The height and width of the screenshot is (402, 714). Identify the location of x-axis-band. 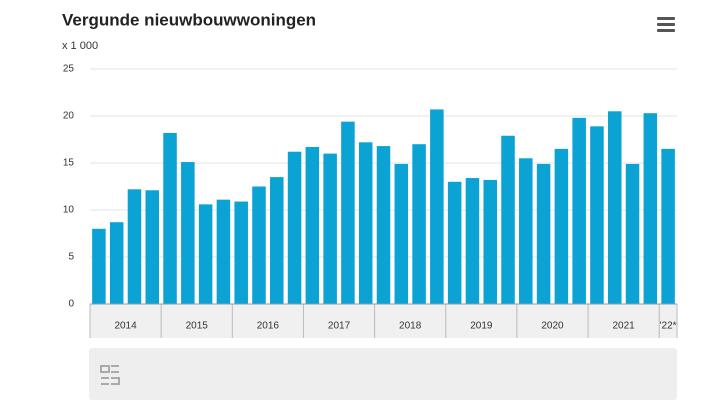
(383, 321).